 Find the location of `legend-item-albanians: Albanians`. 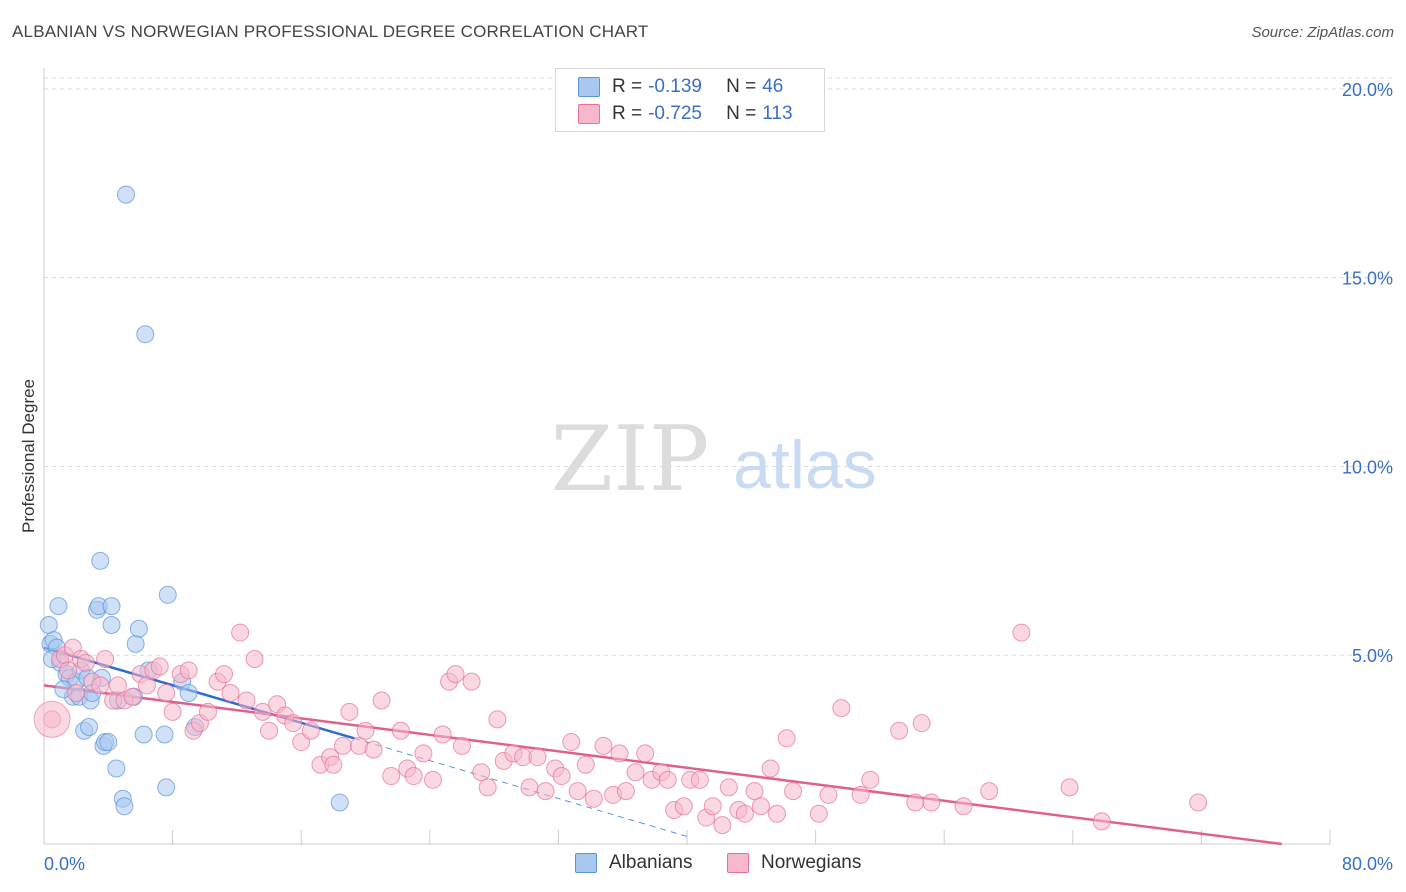

legend-item-albanians: Albanians is located at coordinates (633, 863).